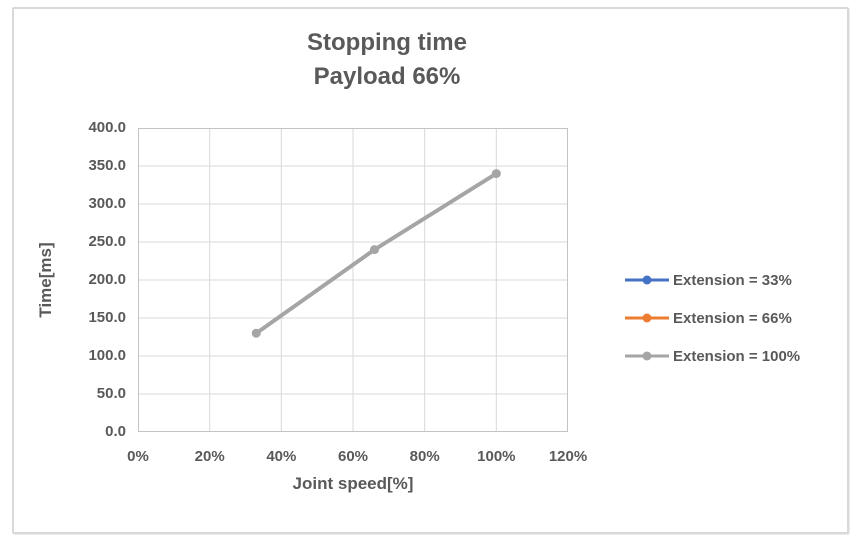  I want to click on legend-item-label: Extension = 33%, so click(732, 280).